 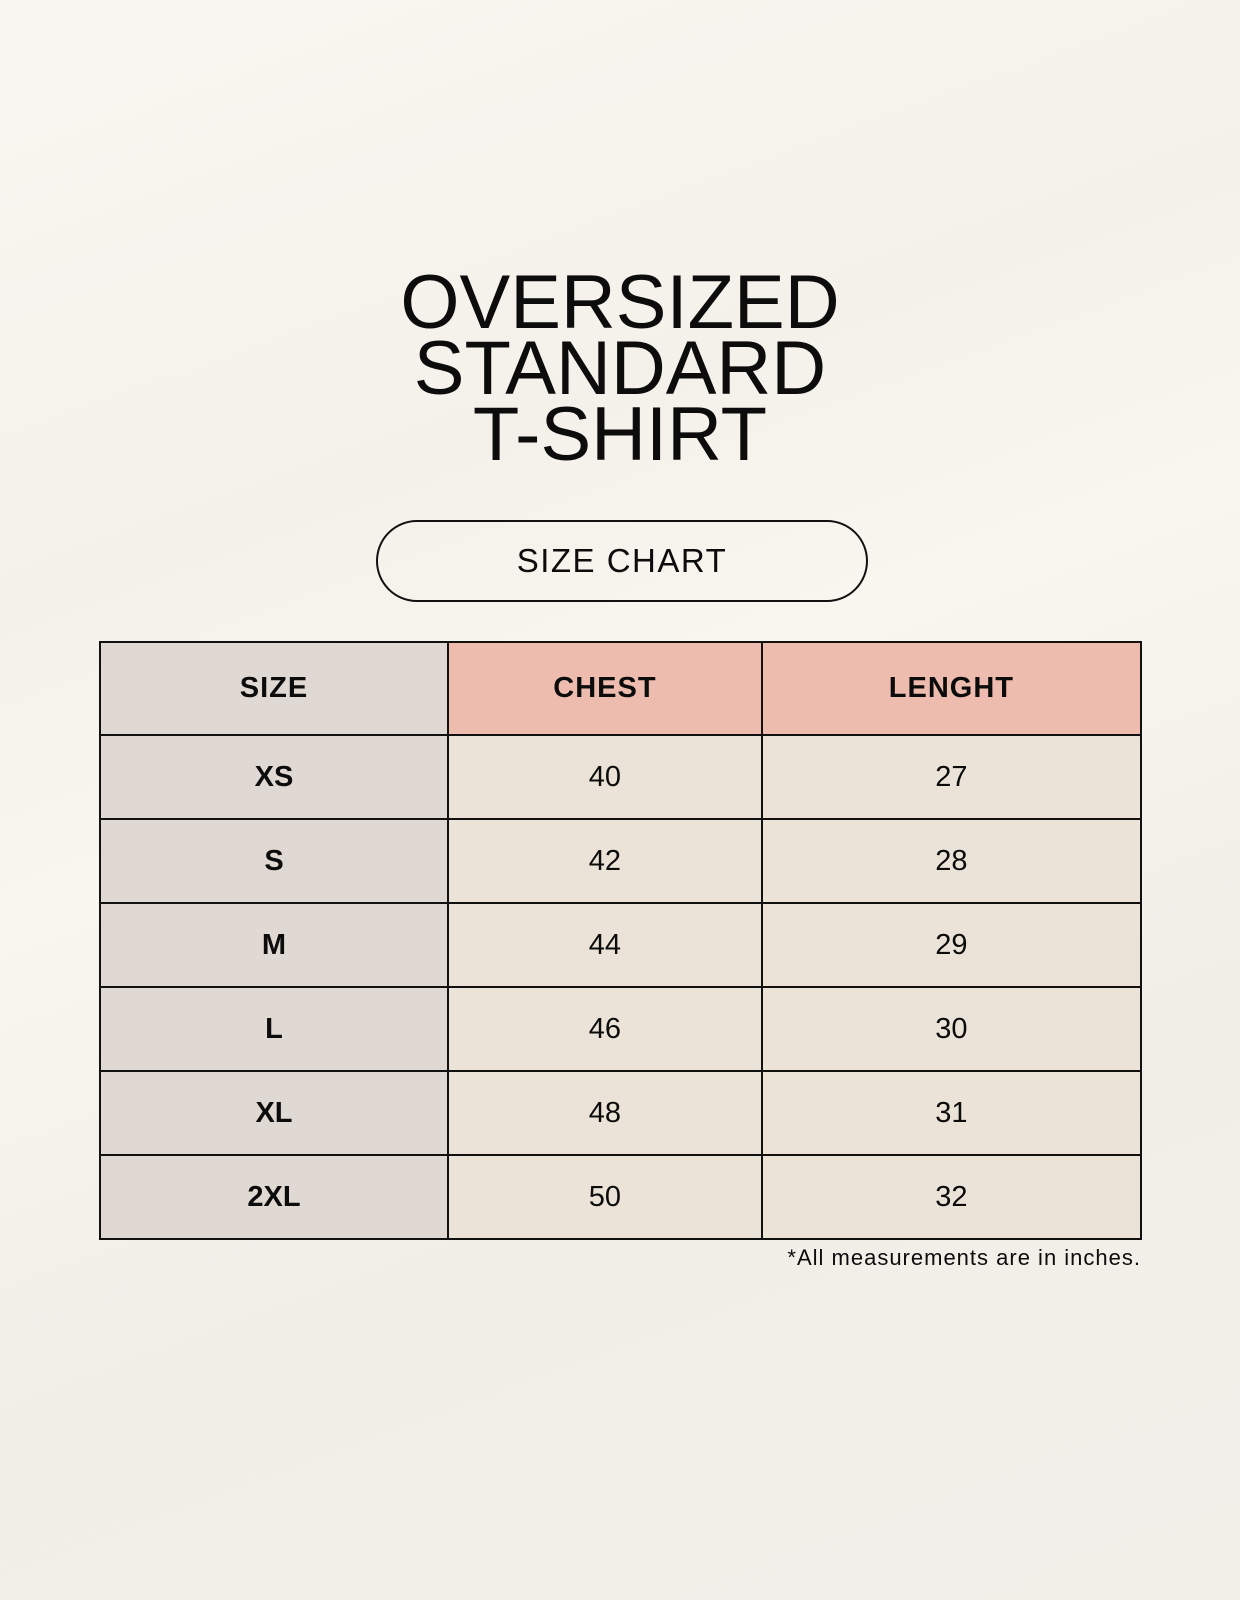 I want to click on chest-cell: 50, so click(x=605, y=1197).